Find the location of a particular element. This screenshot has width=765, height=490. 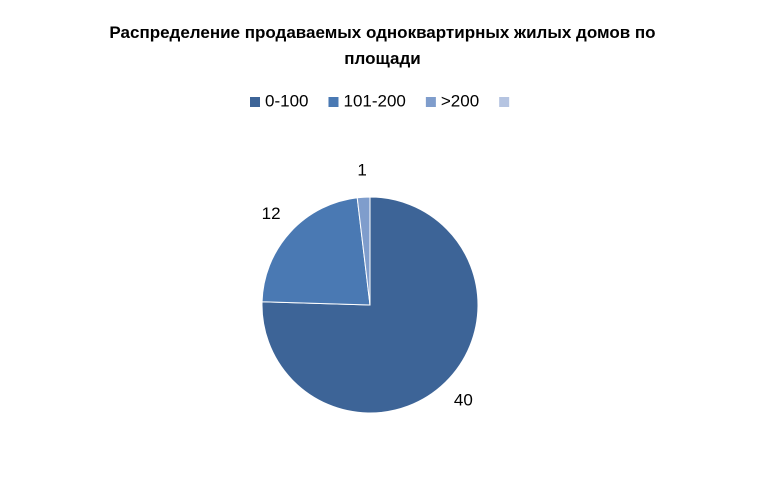

data-label: 12 is located at coordinates (271, 213).